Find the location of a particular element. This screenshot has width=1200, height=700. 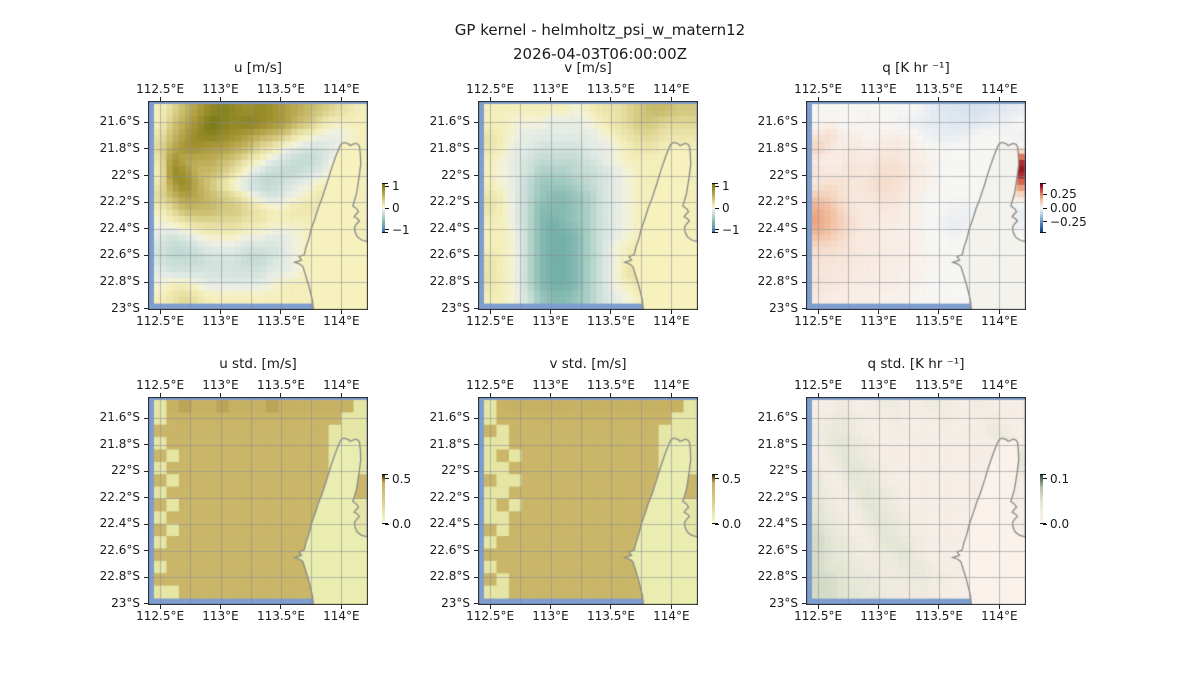

colorbar-tick-label: 0 is located at coordinates (726, 208).